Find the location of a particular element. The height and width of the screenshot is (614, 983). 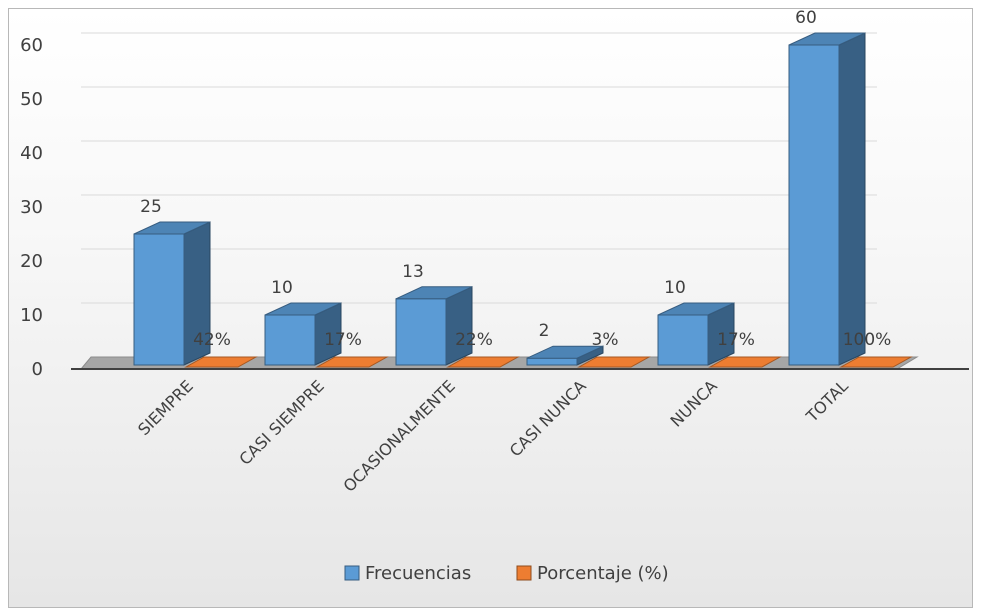

data-label-porcentaje: 42% is located at coordinates (212, 340).